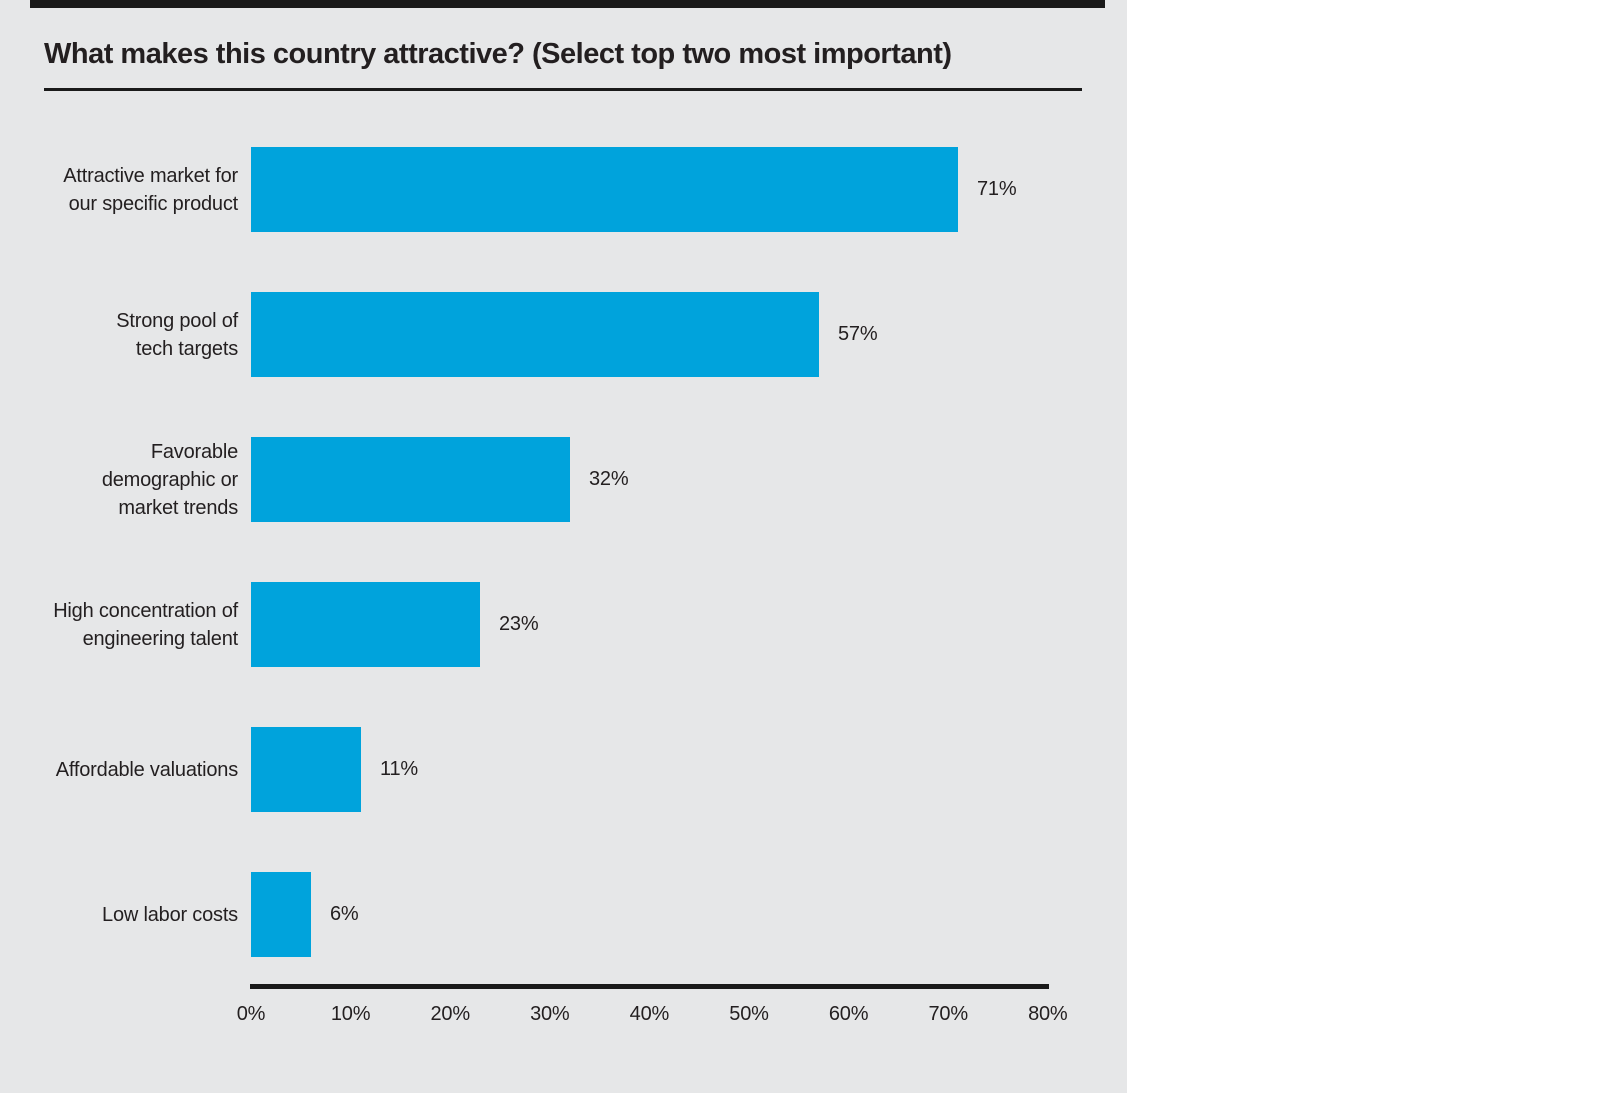 Image resolution: width=1600 pixels, height=1093 pixels. I want to click on x-tick-label: 70%, so click(948, 1014).